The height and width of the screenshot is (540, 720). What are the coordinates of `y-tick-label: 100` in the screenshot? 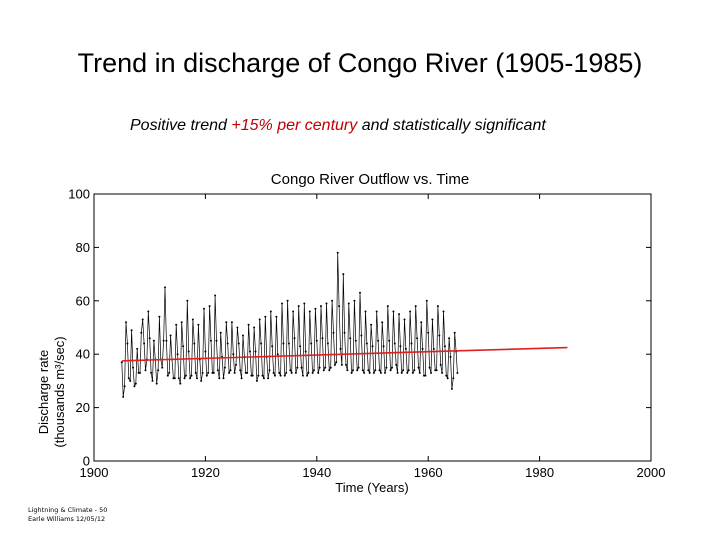 It's located at (79, 194).